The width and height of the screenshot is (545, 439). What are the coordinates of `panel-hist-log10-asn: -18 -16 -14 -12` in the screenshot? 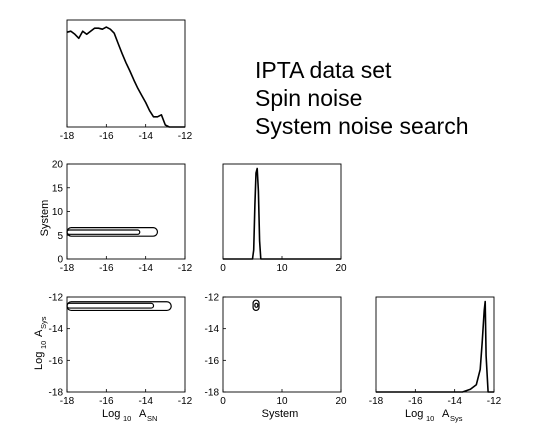 It's located at (126, 80).